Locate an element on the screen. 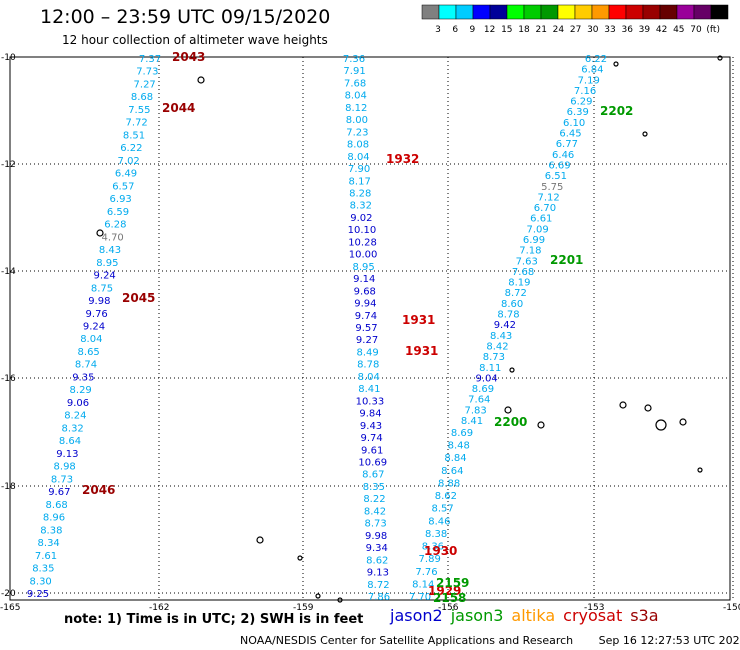 This screenshot has width=740, height=650. track-b-value: 7.68 is located at coordinates (355, 83).